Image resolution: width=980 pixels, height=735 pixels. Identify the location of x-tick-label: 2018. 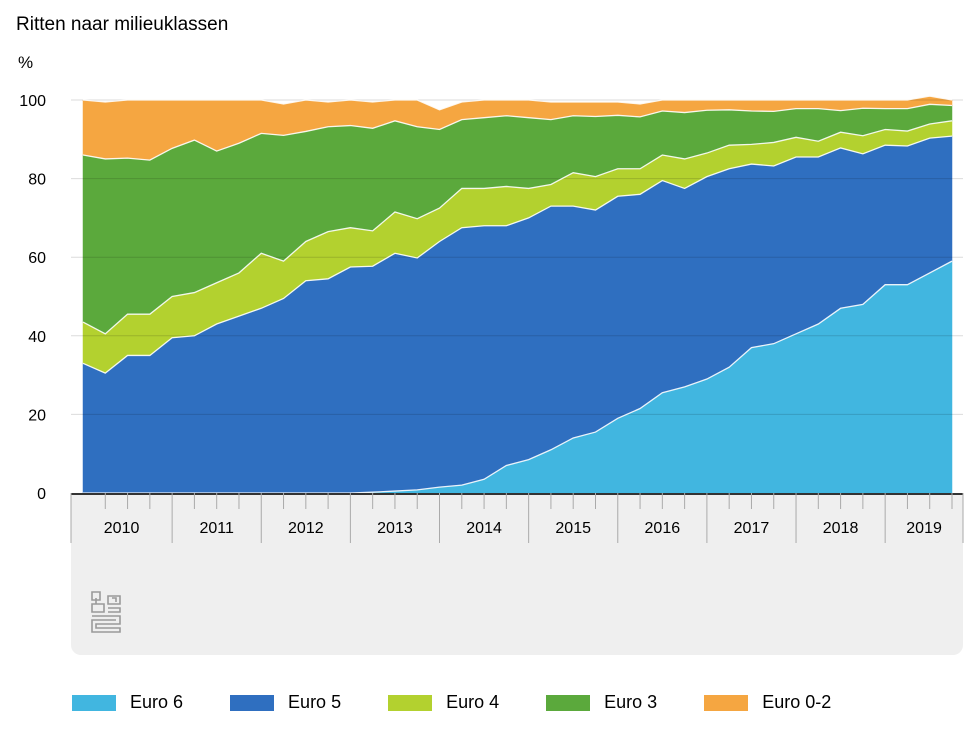
(841, 528).